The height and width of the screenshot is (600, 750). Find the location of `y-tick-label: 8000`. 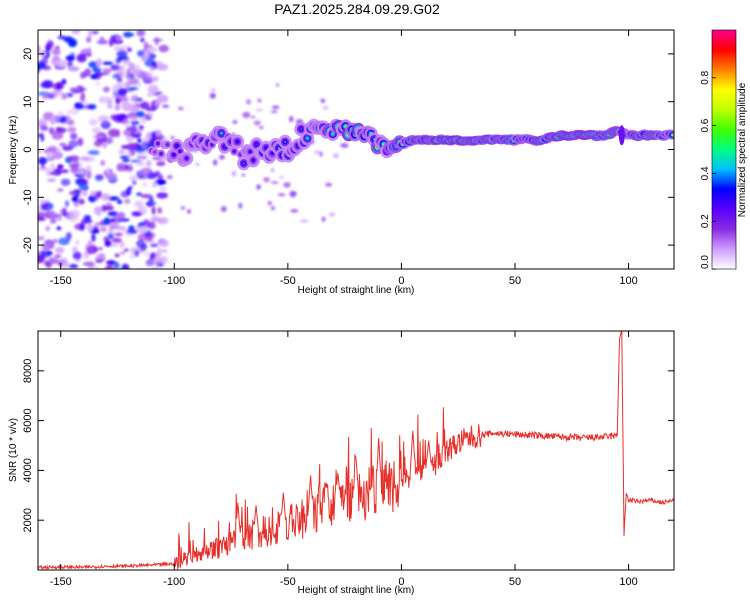

y-tick-label: 8000 is located at coordinates (28, 371).